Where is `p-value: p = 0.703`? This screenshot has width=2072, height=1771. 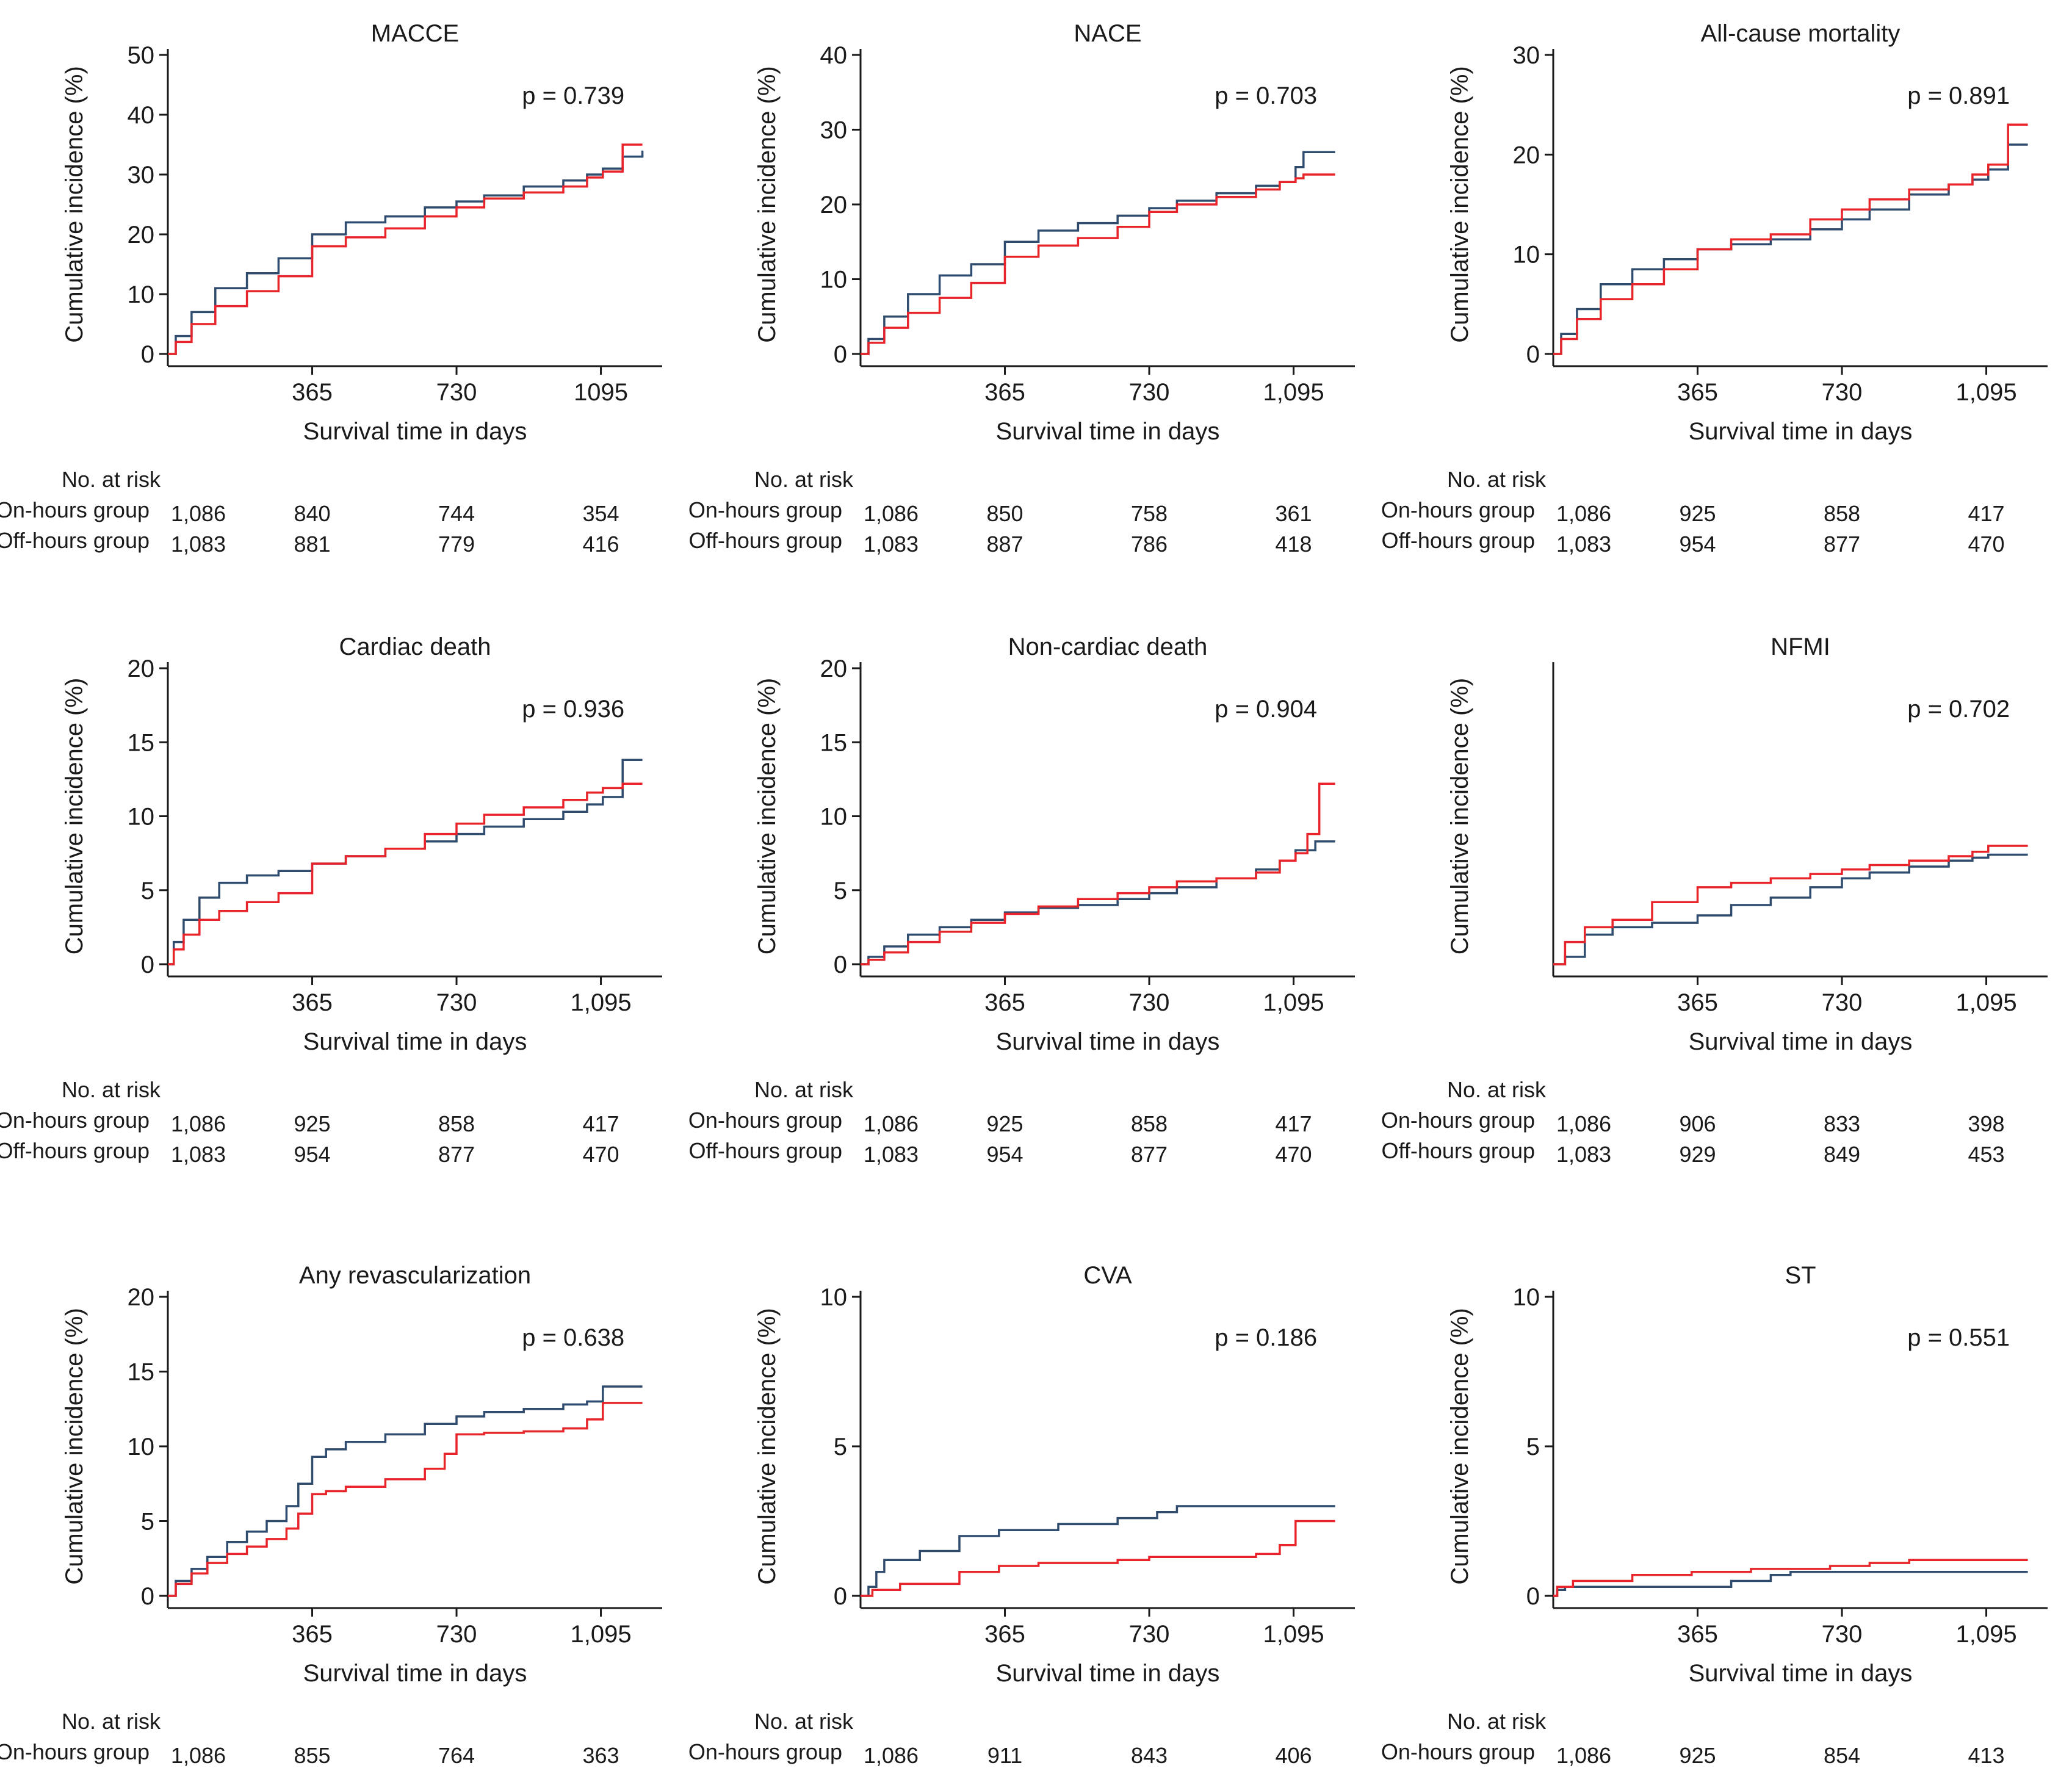
p-value: p = 0.703 is located at coordinates (1266, 95).